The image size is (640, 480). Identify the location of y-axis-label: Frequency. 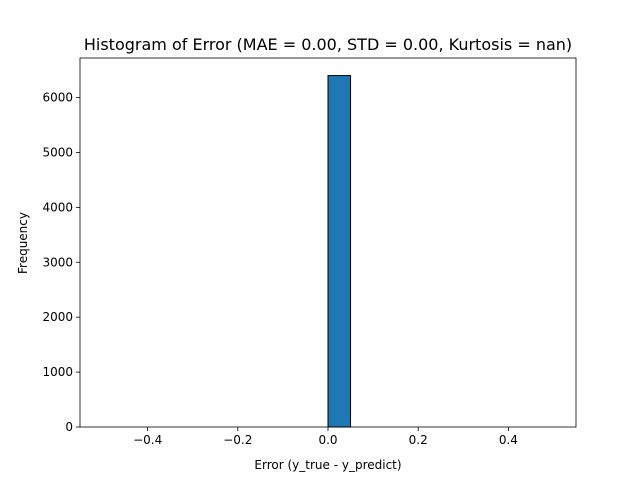
(23, 243).